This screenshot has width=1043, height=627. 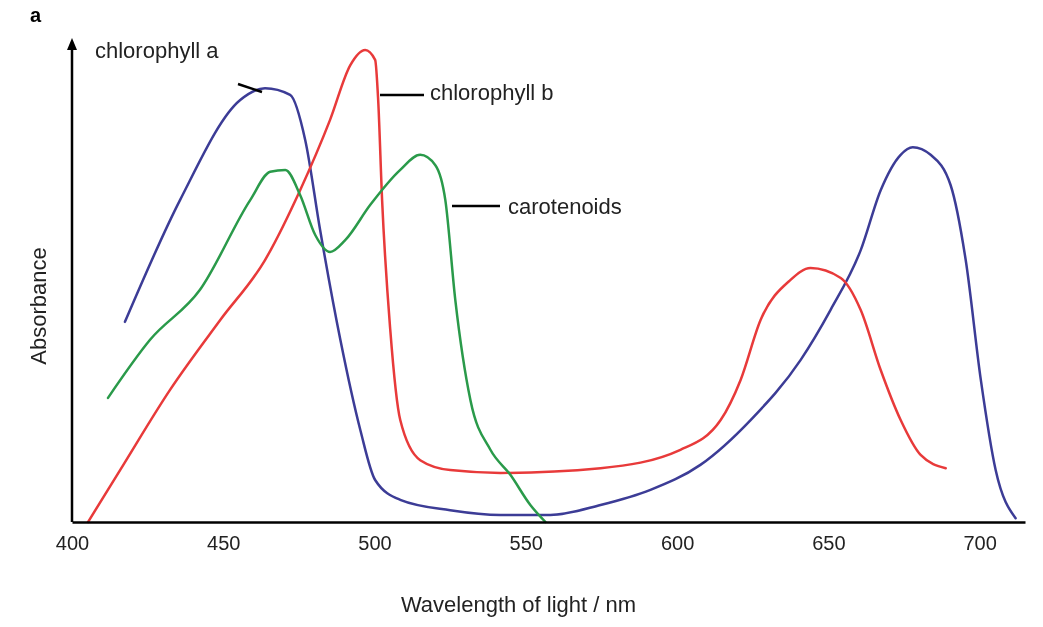 I want to click on x-tick-label: 650, so click(x=829, y=543).